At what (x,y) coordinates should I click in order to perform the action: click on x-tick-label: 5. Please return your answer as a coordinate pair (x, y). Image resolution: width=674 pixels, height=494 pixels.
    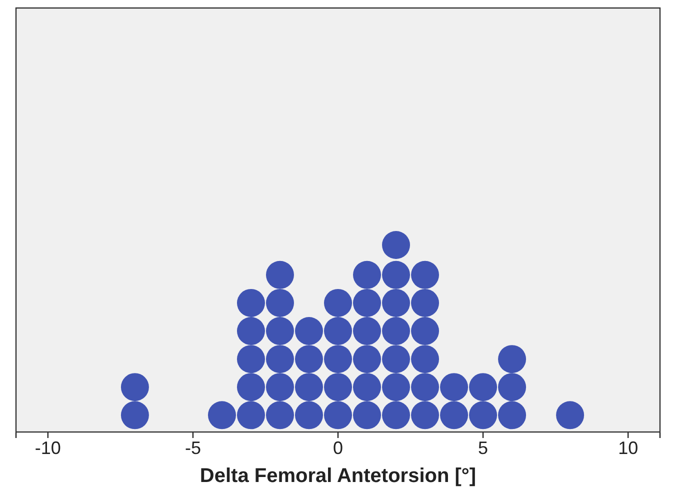
    Looking at the image, I should click on (483, 448).